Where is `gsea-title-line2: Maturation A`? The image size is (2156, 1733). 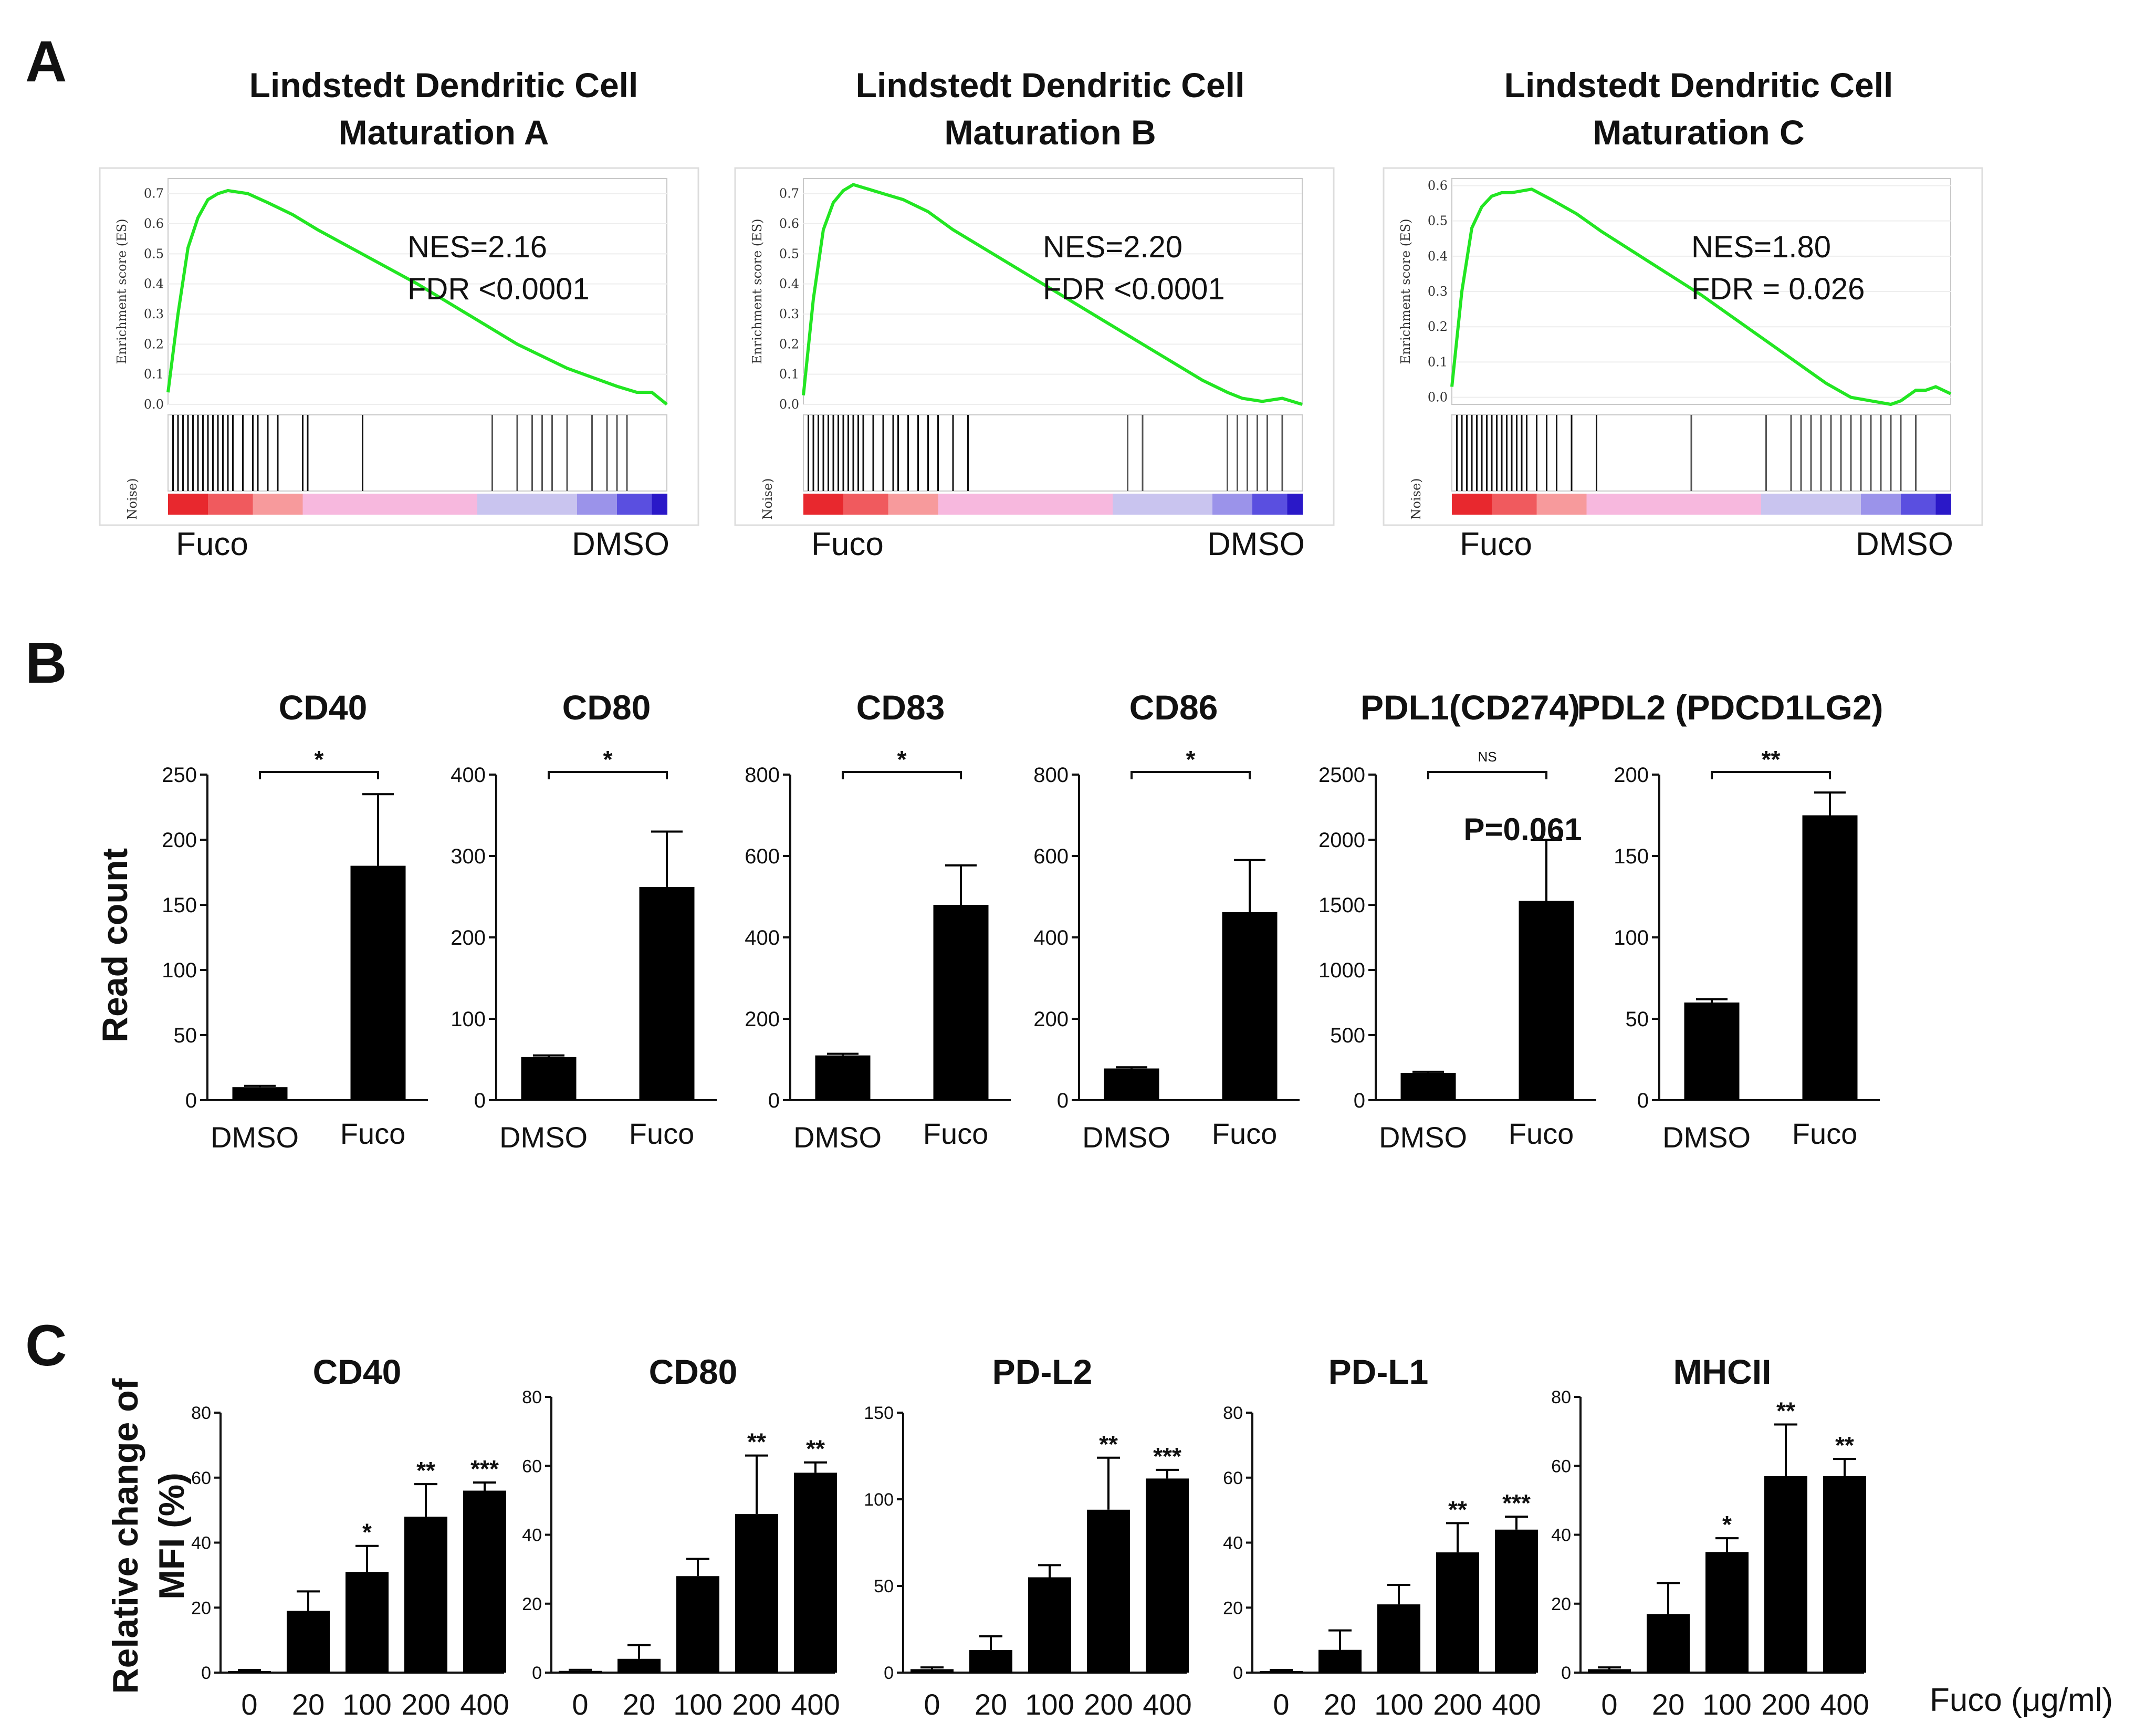
gsea-title-line2: Maturation A is located at coordinates (444, 132).